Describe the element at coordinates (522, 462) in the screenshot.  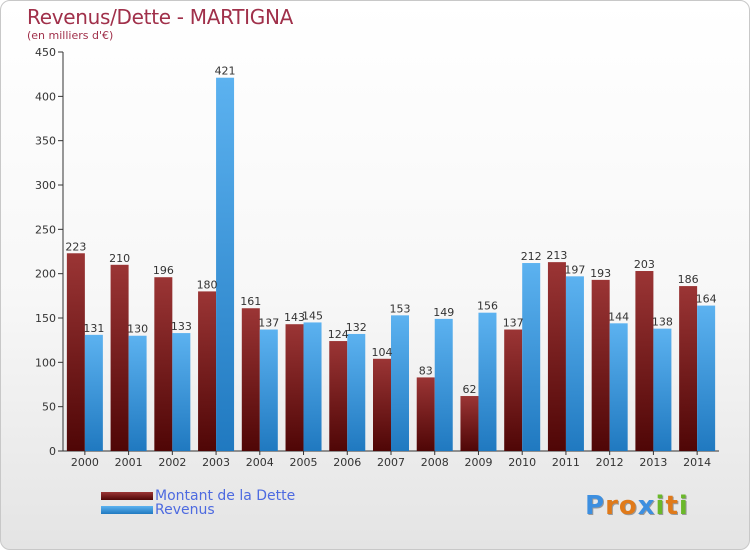
I see `x-tick-label: 2010` at that location.